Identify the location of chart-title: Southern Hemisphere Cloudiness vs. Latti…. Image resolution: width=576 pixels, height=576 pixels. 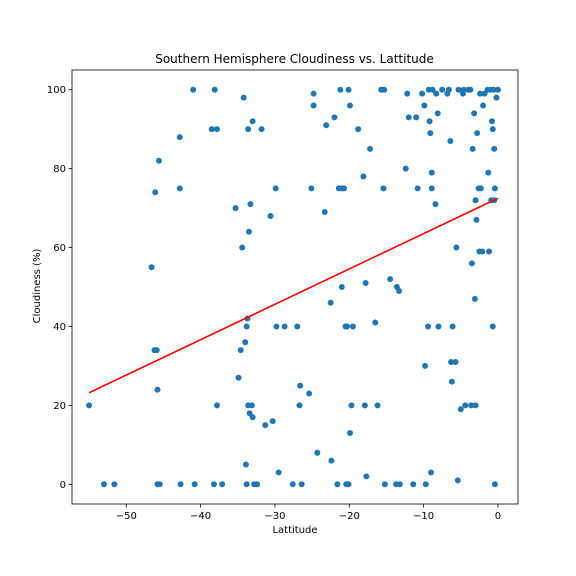
(294, 59).